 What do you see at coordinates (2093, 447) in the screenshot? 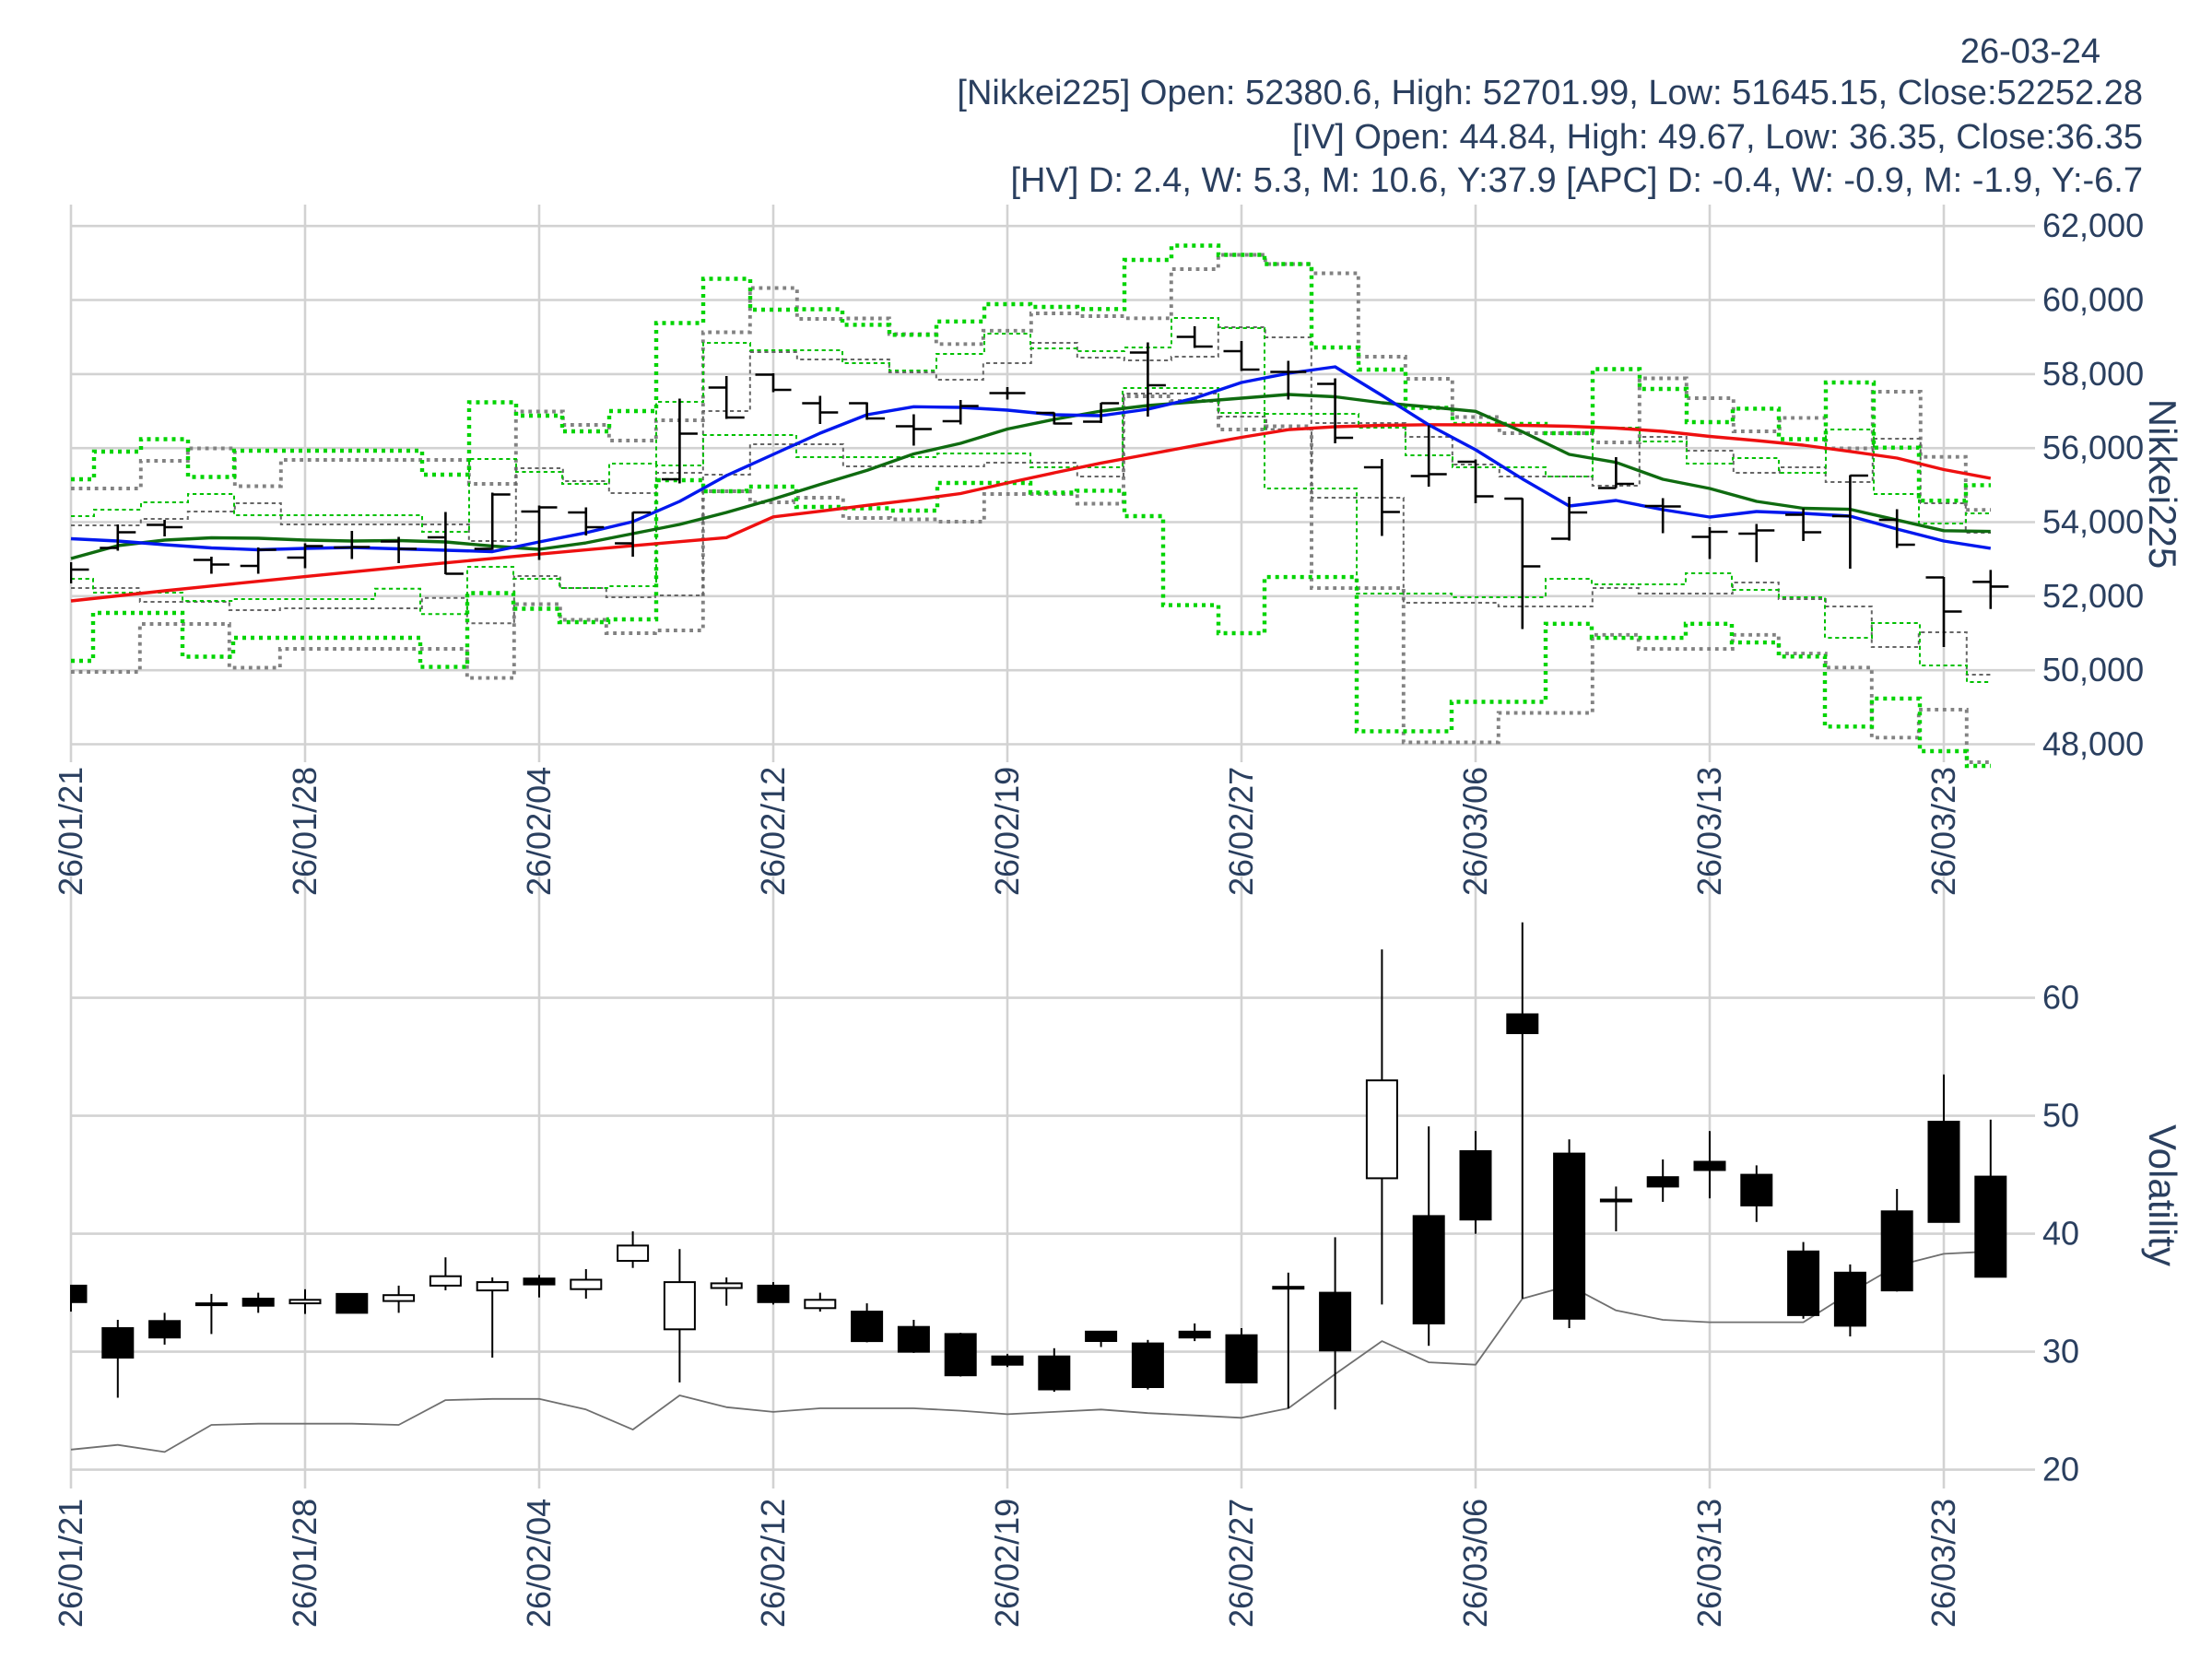
I see `svg-text: 56,000` at bounding box center [2093, 447].